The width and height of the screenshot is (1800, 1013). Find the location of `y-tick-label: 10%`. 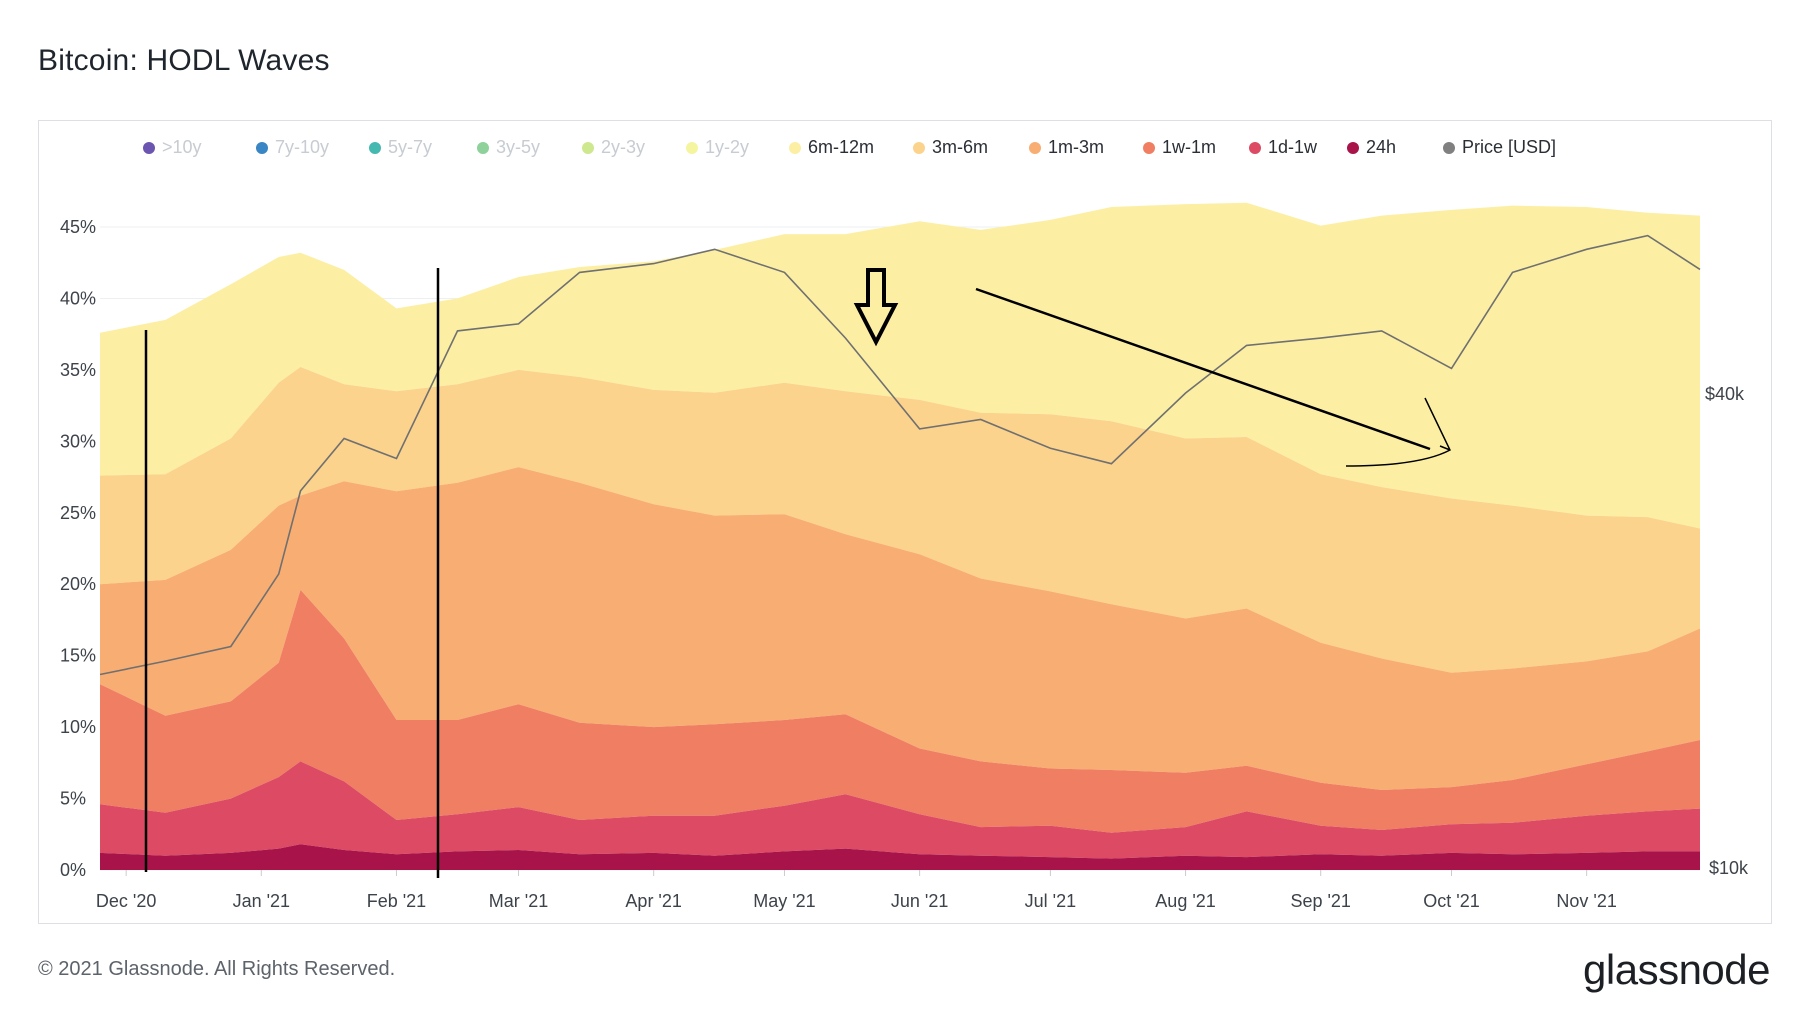

y-tick-label: 10% is located at coordinates (78, 727).